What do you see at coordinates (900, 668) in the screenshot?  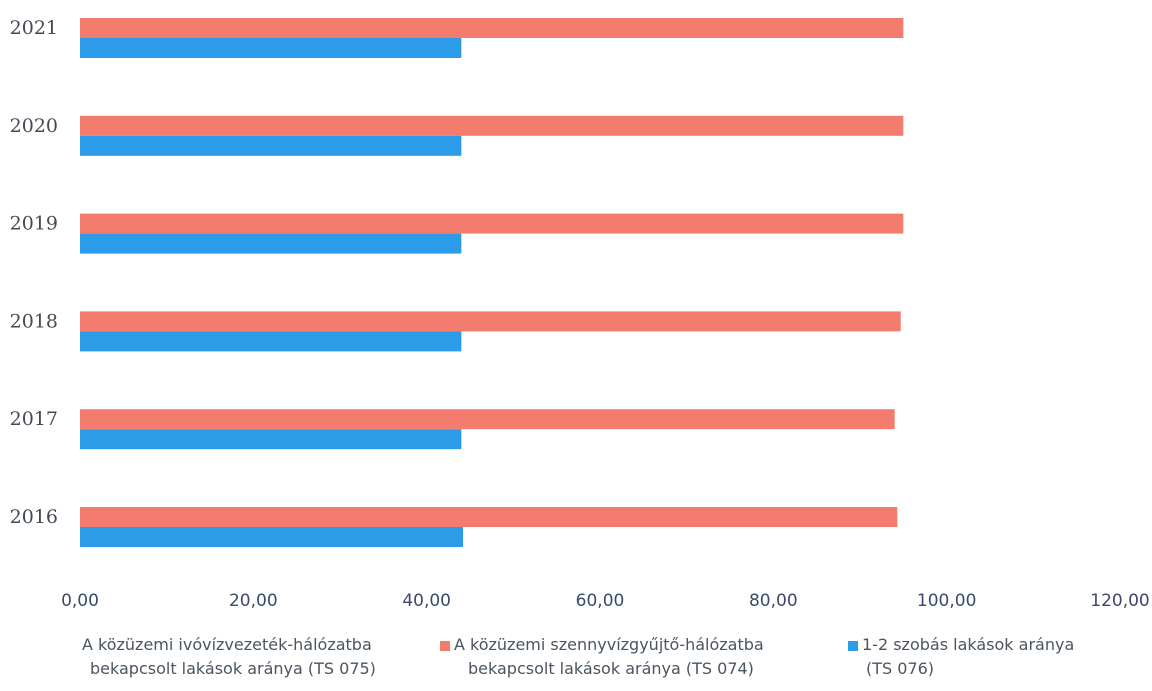 I see `legend-label-line2: (TS 076)` at bounding box center [900, 668].